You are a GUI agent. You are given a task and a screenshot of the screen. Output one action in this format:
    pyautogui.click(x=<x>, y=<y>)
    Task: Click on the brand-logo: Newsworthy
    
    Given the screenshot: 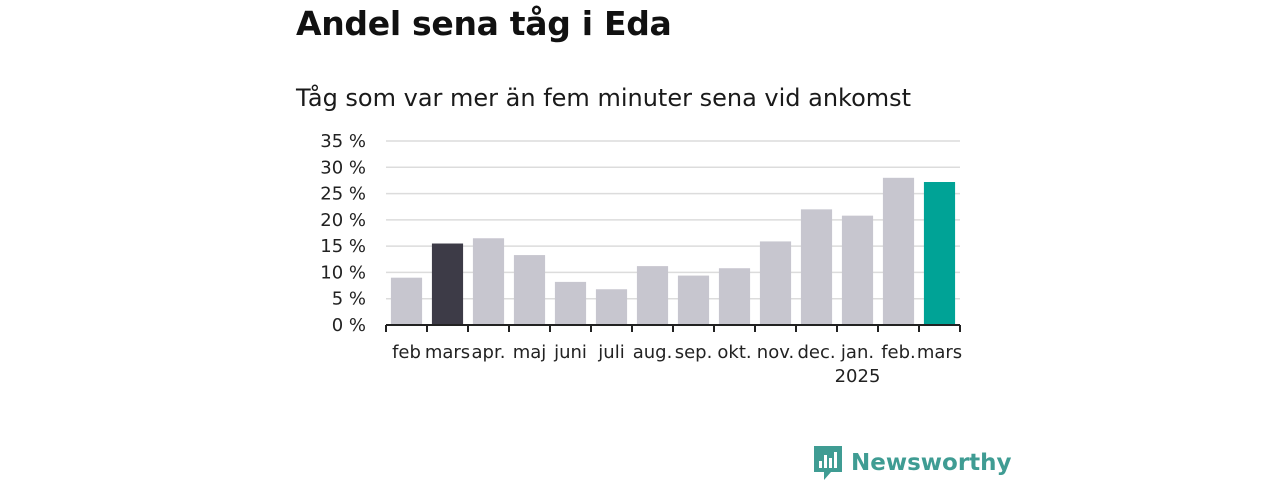 What is the action you would take?
    pyautogui.click(x=913, y=463)
    